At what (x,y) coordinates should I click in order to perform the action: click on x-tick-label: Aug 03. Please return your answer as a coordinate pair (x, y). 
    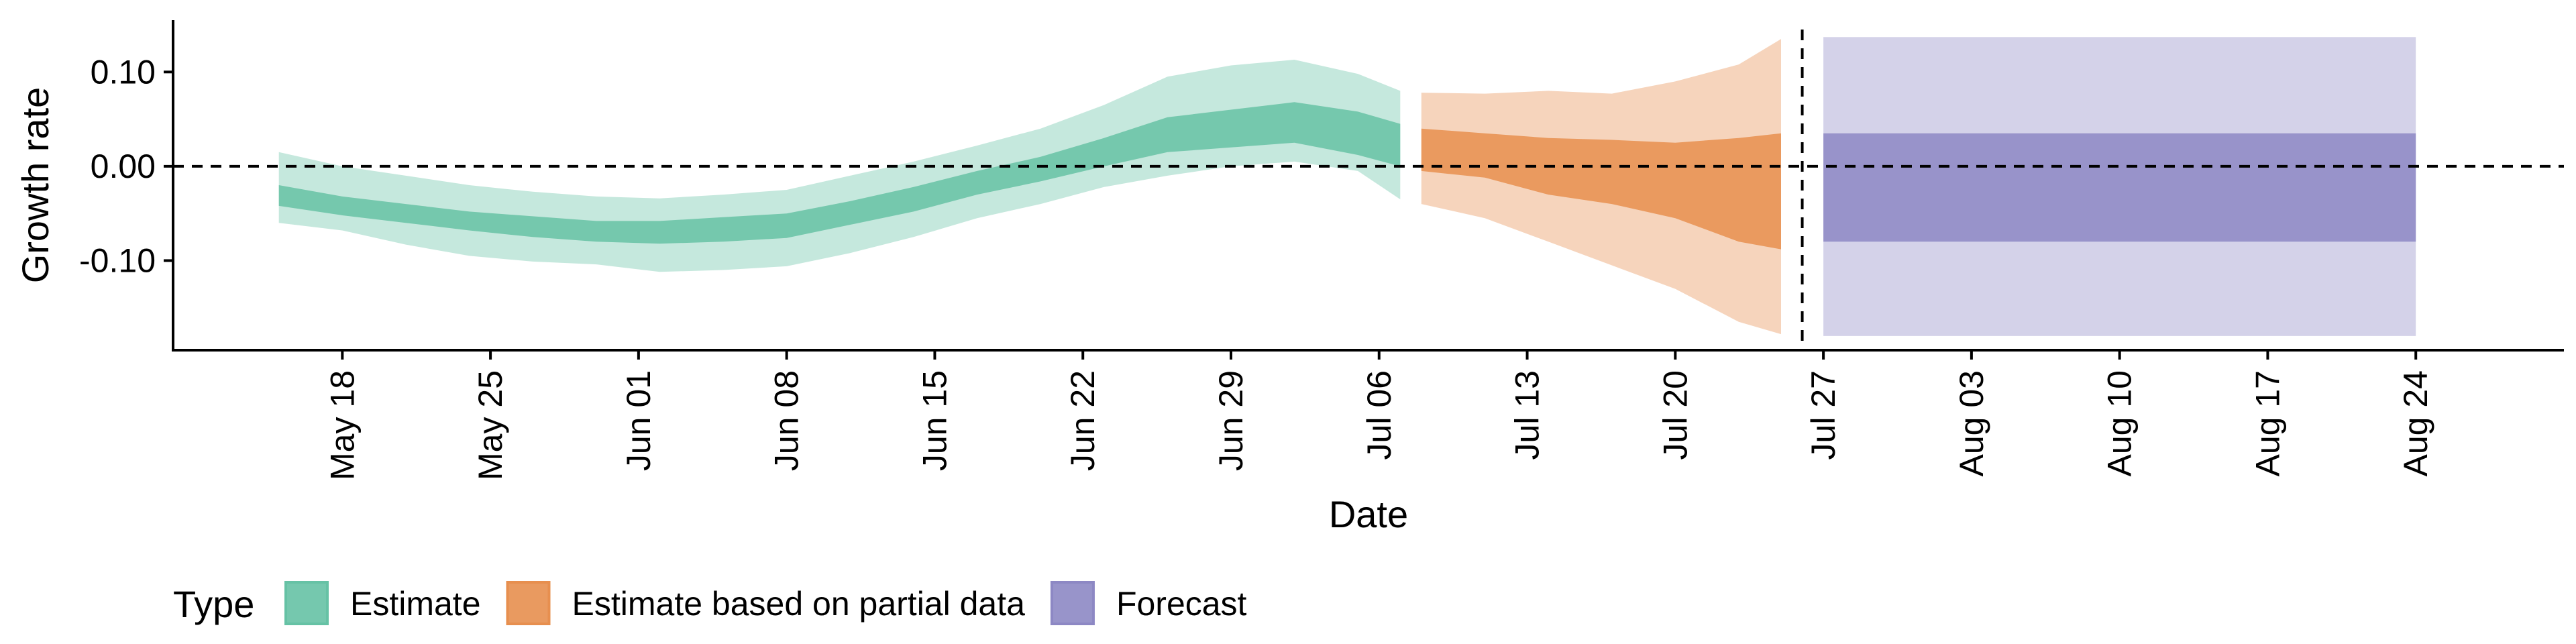
    Looking at the image, I should click on (1971, 423).